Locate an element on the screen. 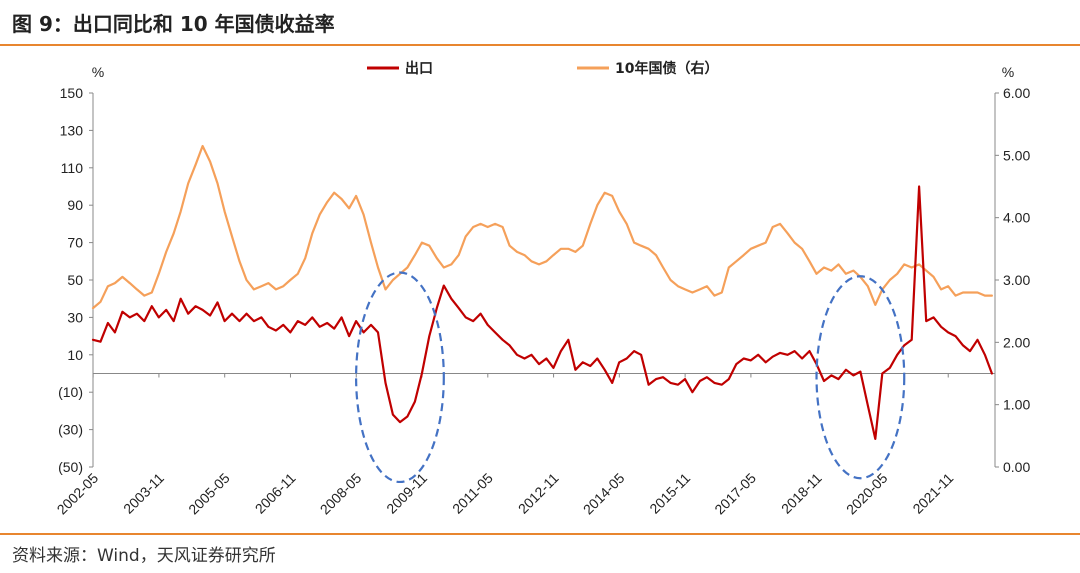 Image resolution: width=1080 pixels, height=573 pixels. right-tick-label: 2.00 is located at coordinates (1016, 342).